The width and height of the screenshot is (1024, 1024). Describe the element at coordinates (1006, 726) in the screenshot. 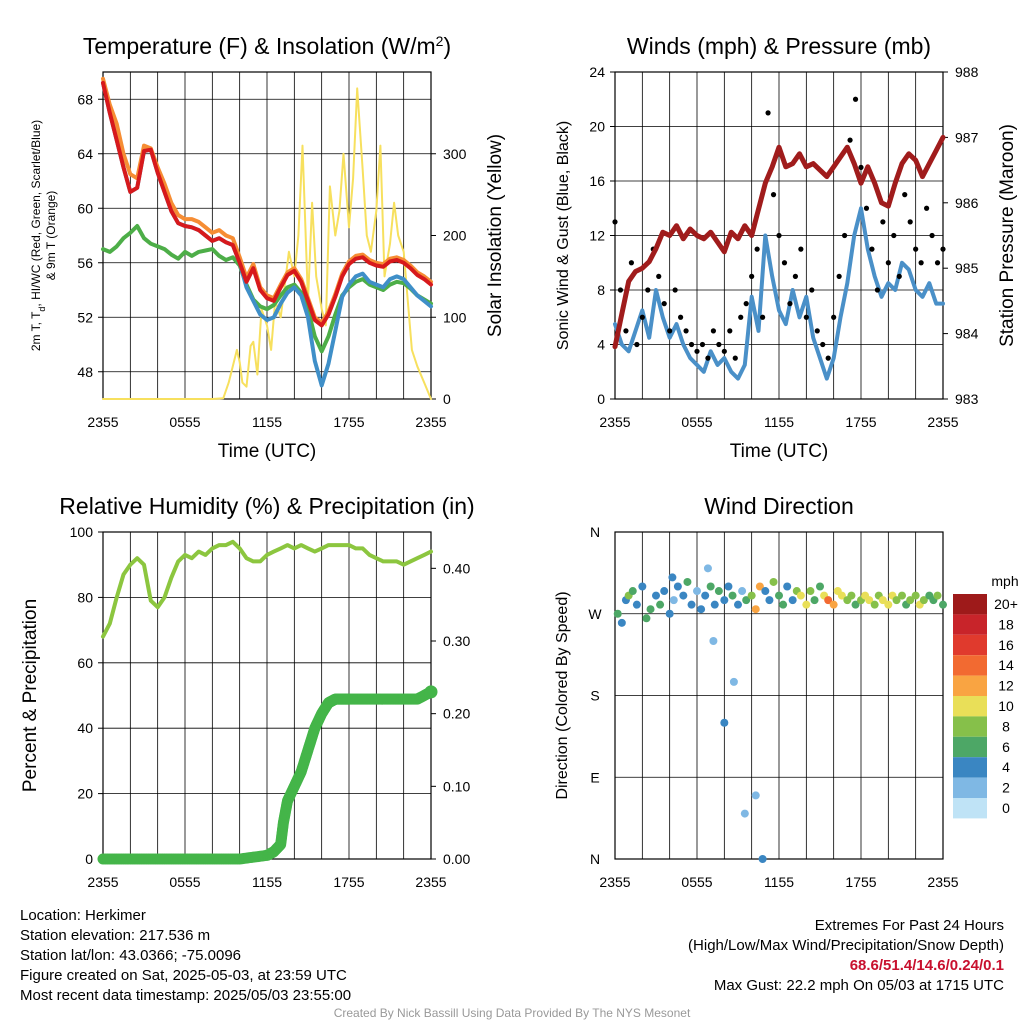

I see `colorbar-label: 8` at that location.